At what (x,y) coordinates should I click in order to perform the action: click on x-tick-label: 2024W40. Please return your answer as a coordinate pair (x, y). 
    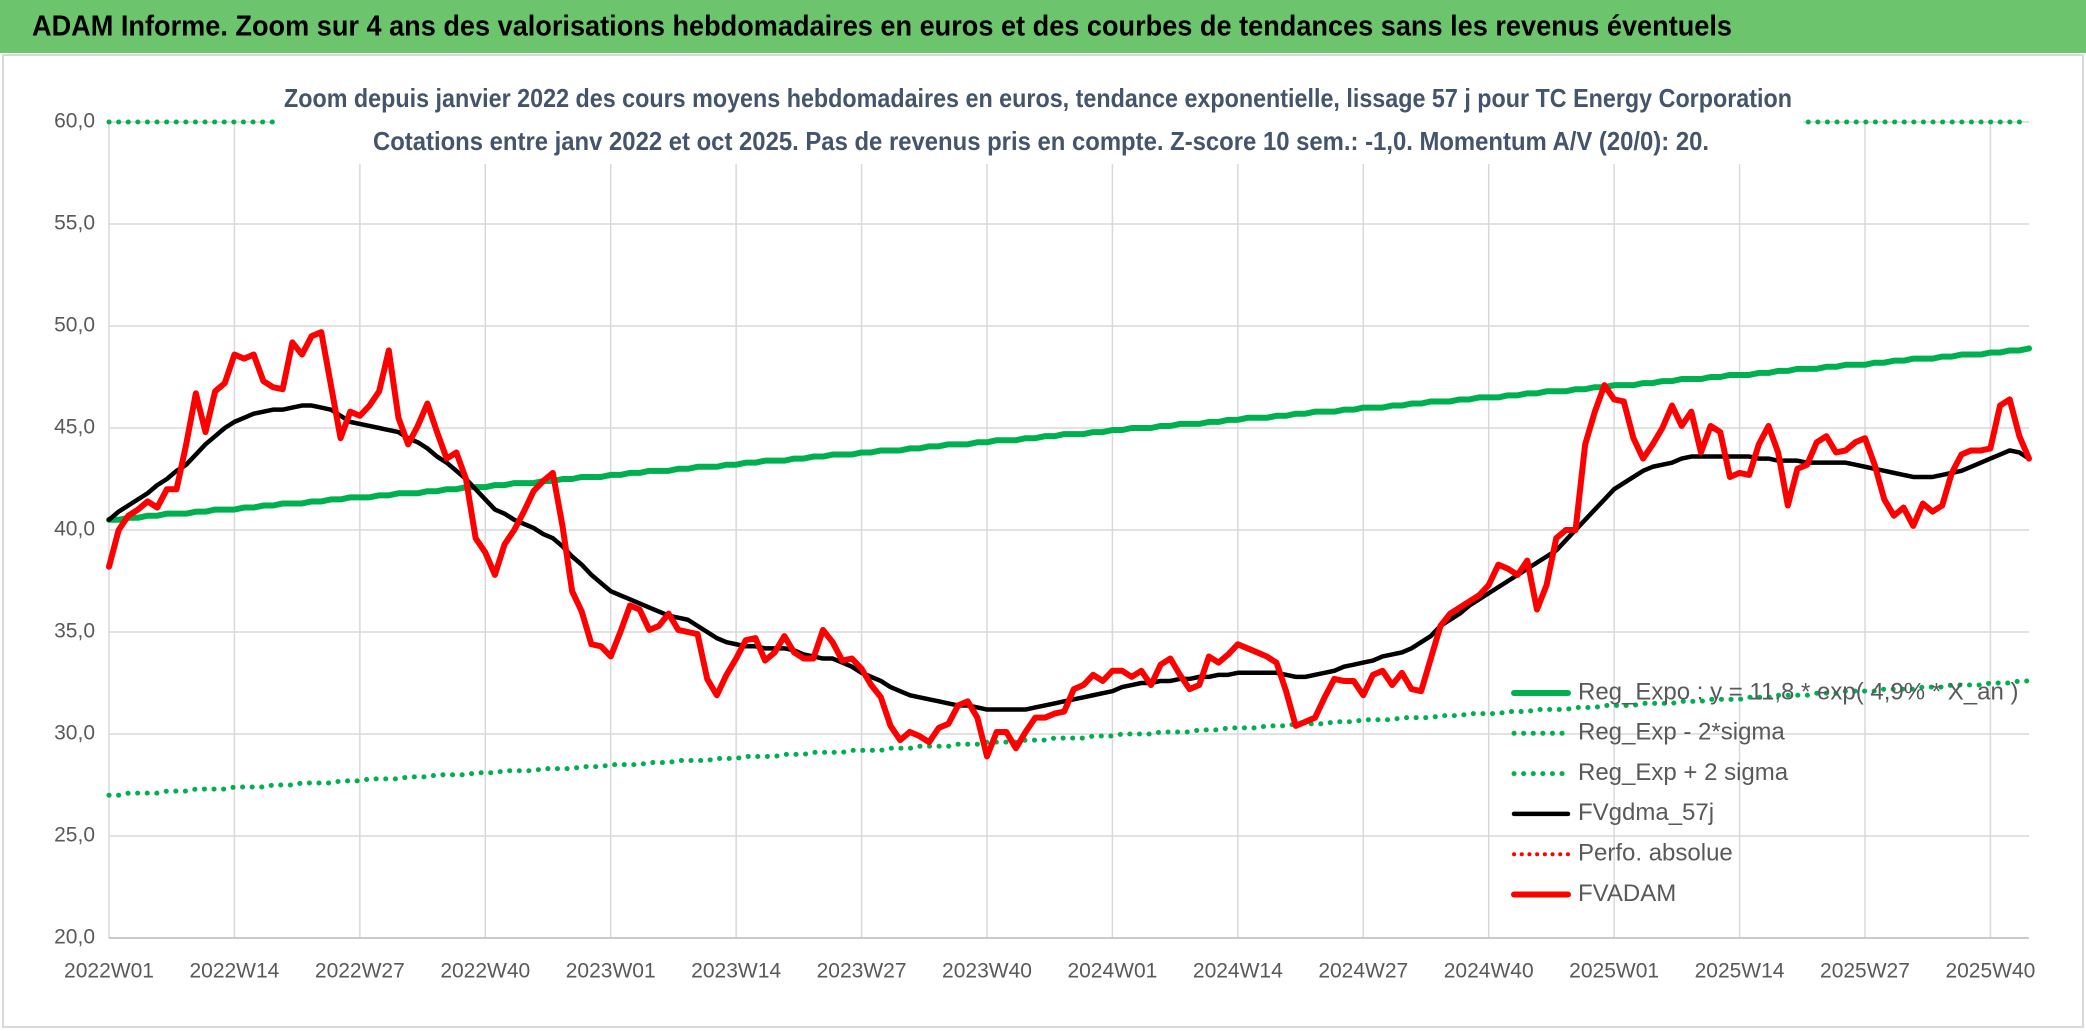
    Looking at the image, I should click on (1489, 971).